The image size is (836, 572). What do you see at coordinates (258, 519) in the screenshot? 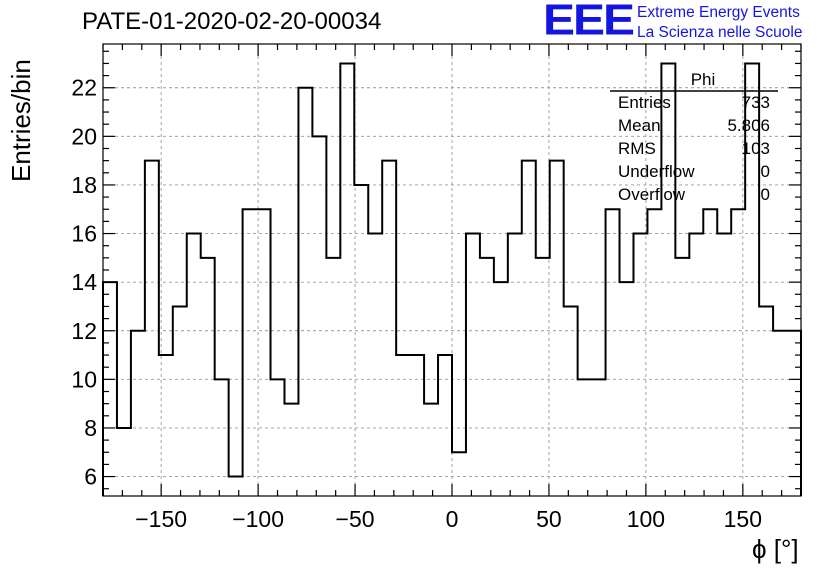
I see `x-tick-label: −100` at bounding box center [258, 519].